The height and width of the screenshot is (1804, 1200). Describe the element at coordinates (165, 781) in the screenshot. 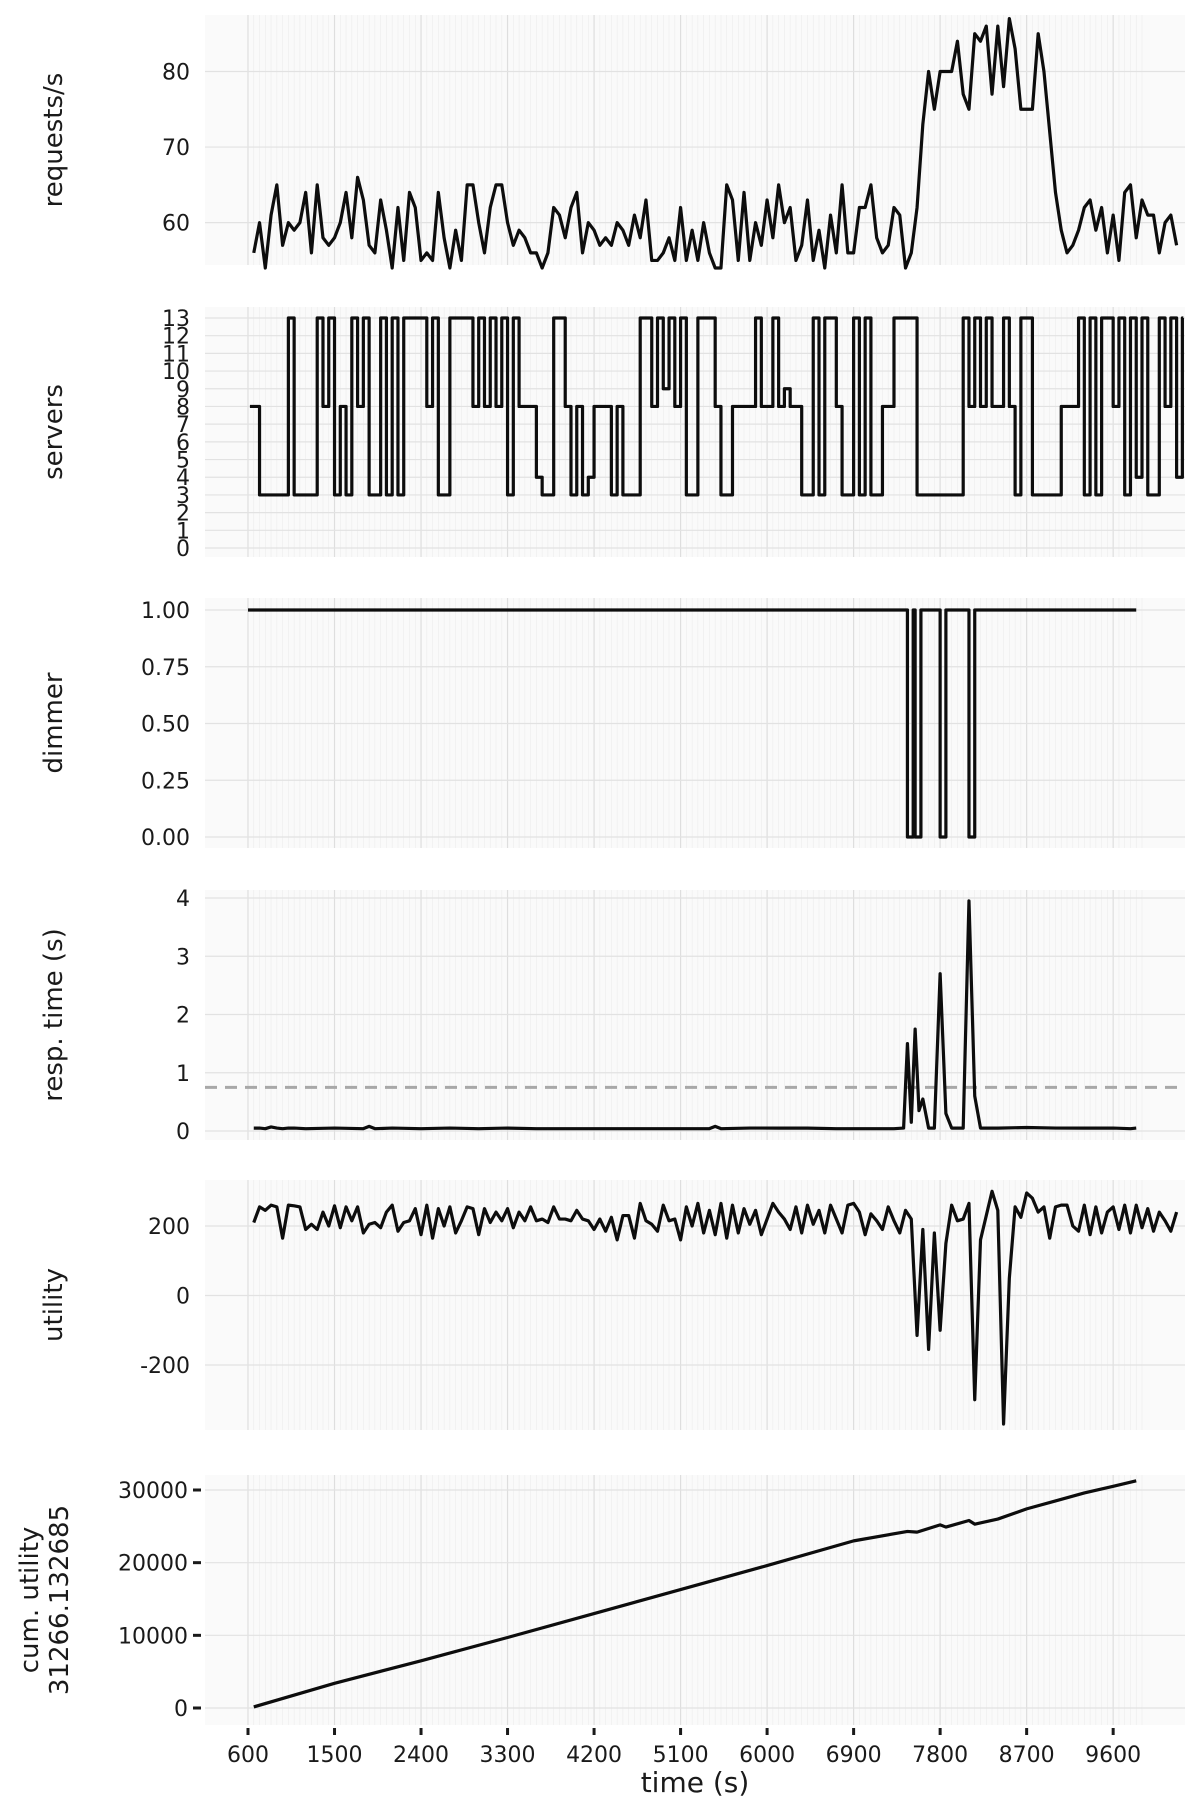

I see `y-tick-label: 0.25` at that location.